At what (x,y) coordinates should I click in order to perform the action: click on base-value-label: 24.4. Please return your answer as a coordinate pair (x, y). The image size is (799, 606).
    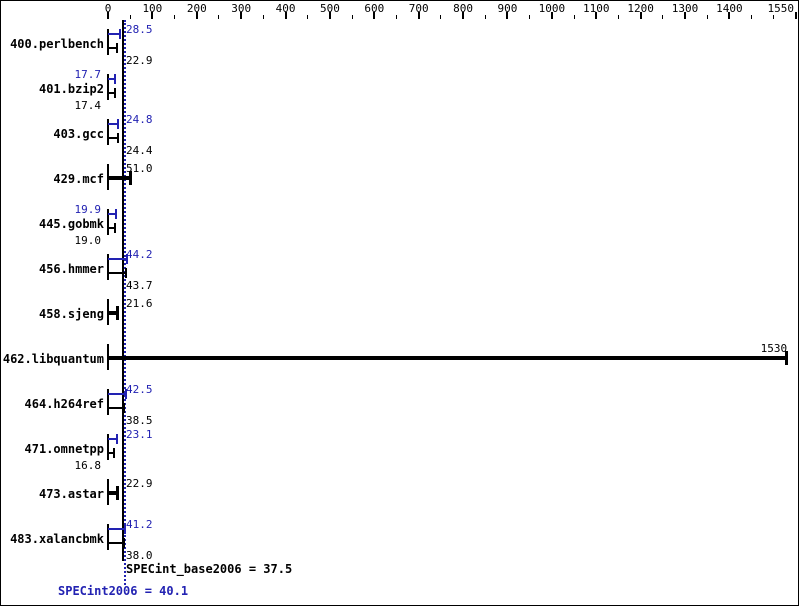
    Looking at the image, I should click on (139, 150).